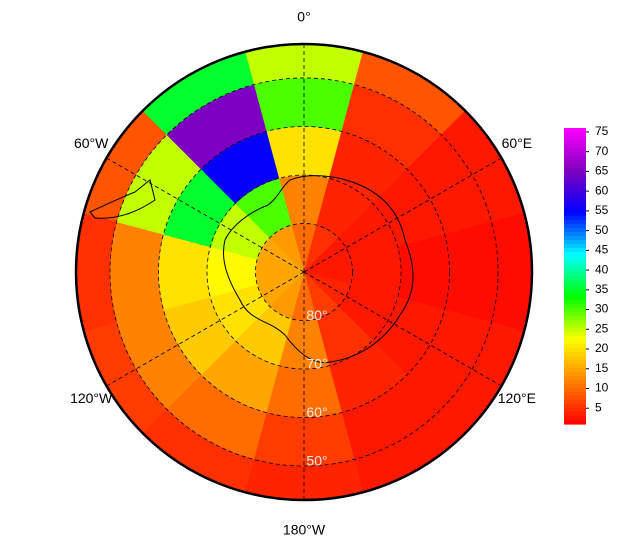 The image size is (625, 557). What do you see at coordinates (602, 131) in the screenshot?
I see `colorbar-label: 75` at bounding box center [602, 131].